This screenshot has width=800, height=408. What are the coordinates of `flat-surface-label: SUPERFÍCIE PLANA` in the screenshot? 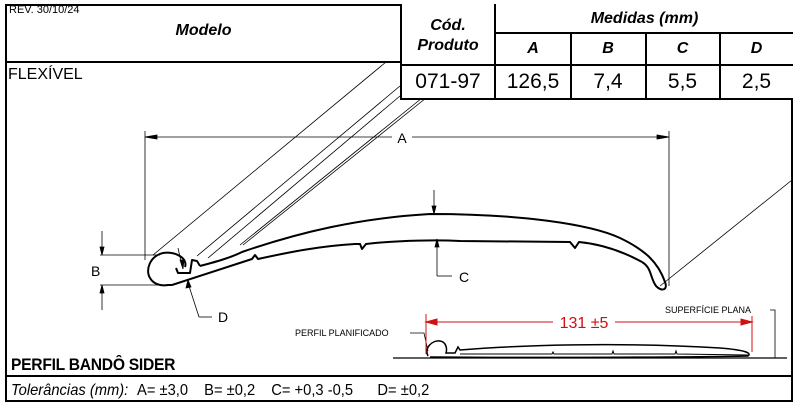 It's located at (708, 310).